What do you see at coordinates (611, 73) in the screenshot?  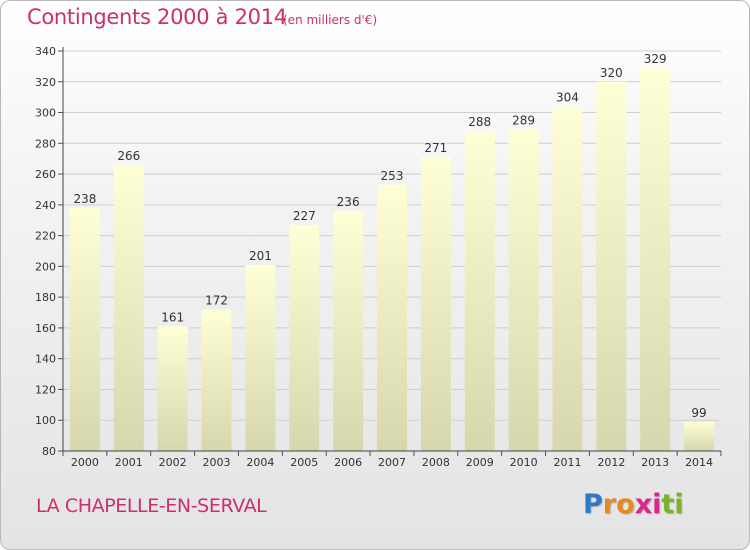 I see `bar-value-label: 320` at bounding box center [611, 73].